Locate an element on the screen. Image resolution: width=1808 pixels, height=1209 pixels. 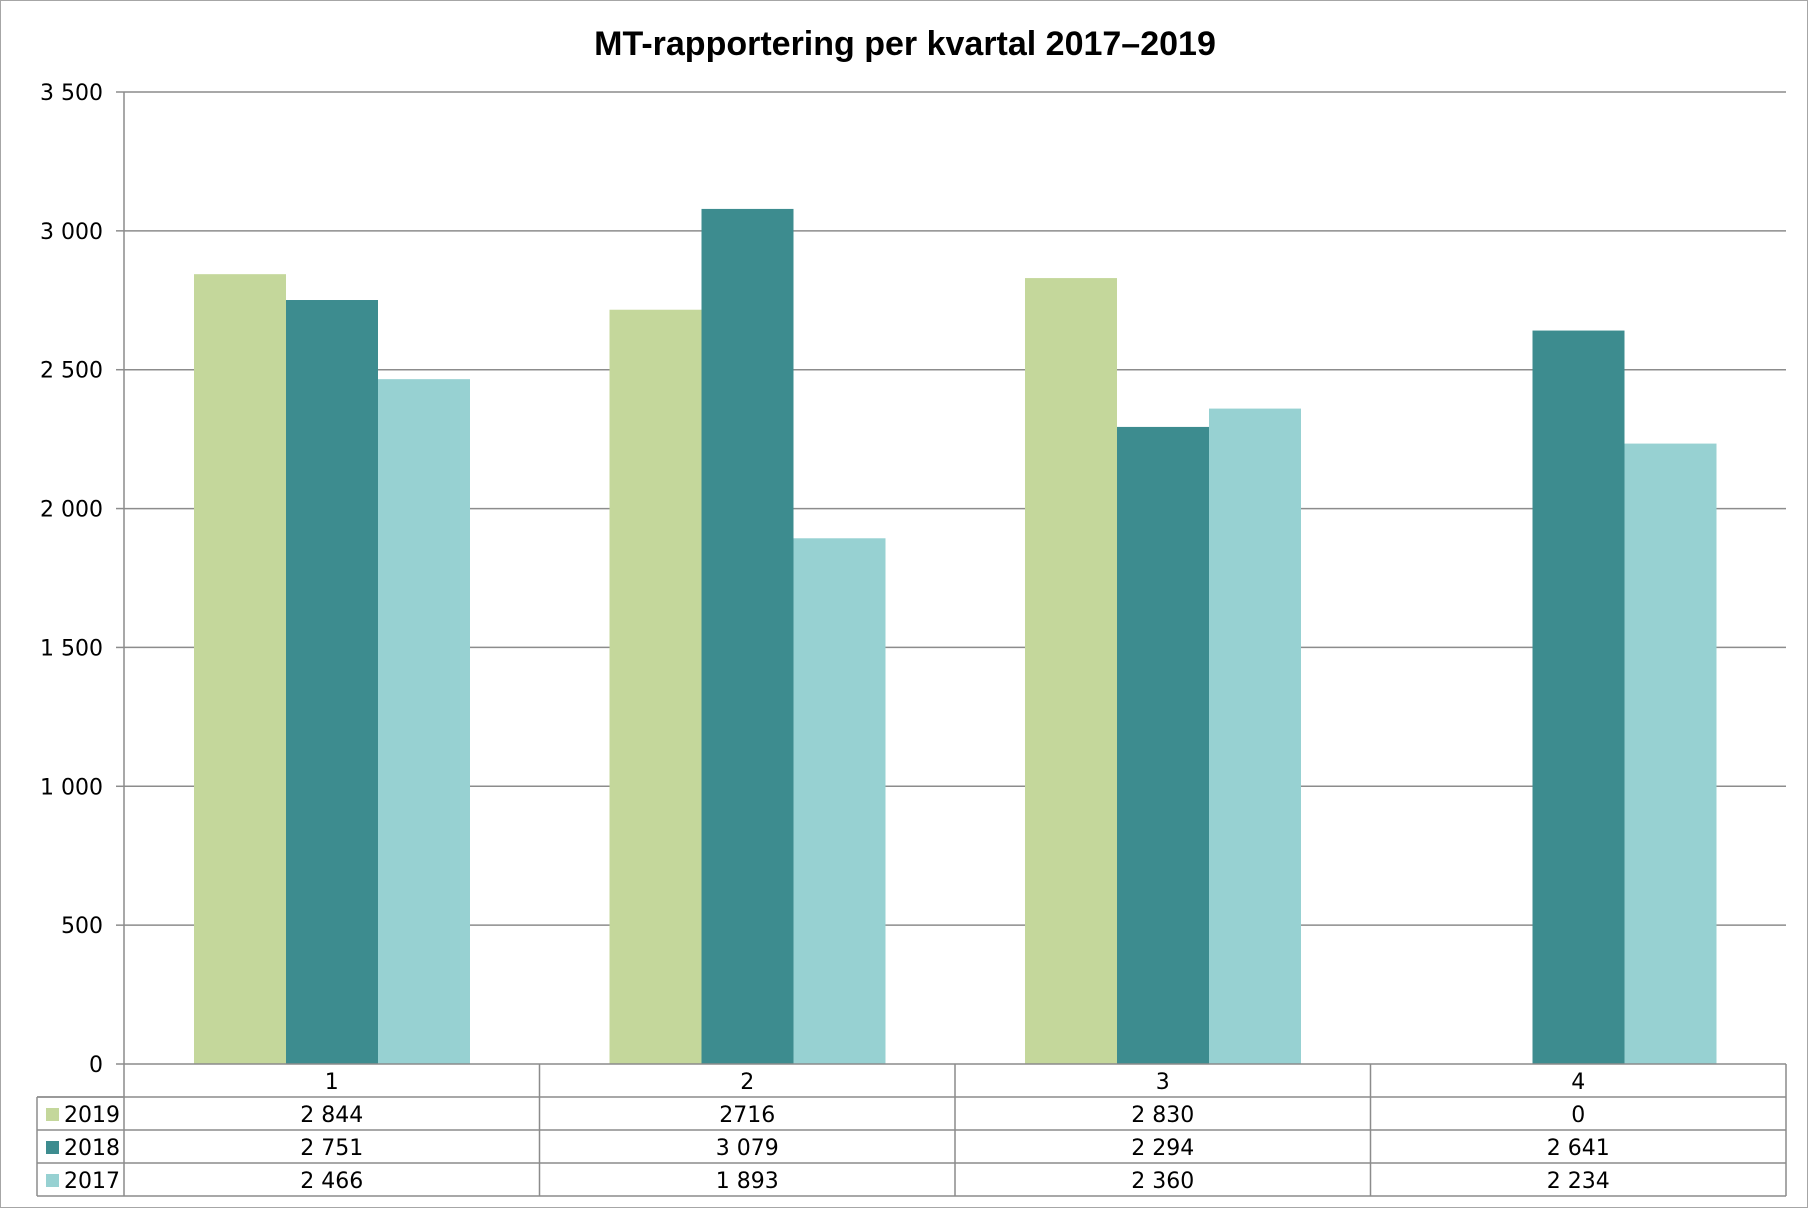
y-tick-label: 3 000 is located at coordinates (71, 232).